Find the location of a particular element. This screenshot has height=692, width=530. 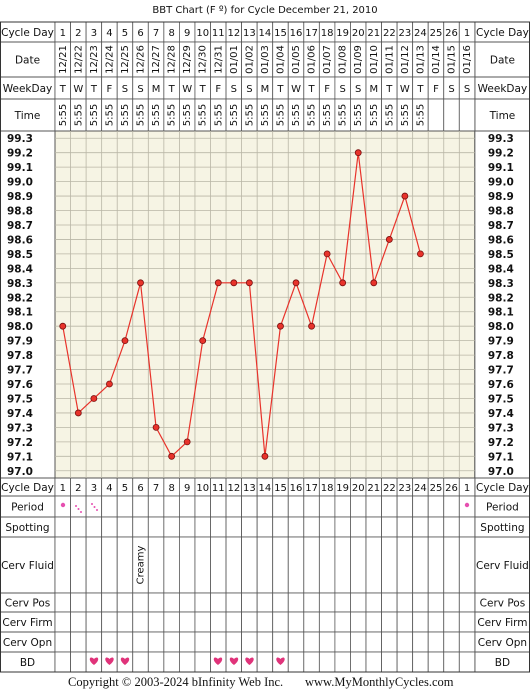

y-tick-label: 97.9 is located at coordinates (20, 342).